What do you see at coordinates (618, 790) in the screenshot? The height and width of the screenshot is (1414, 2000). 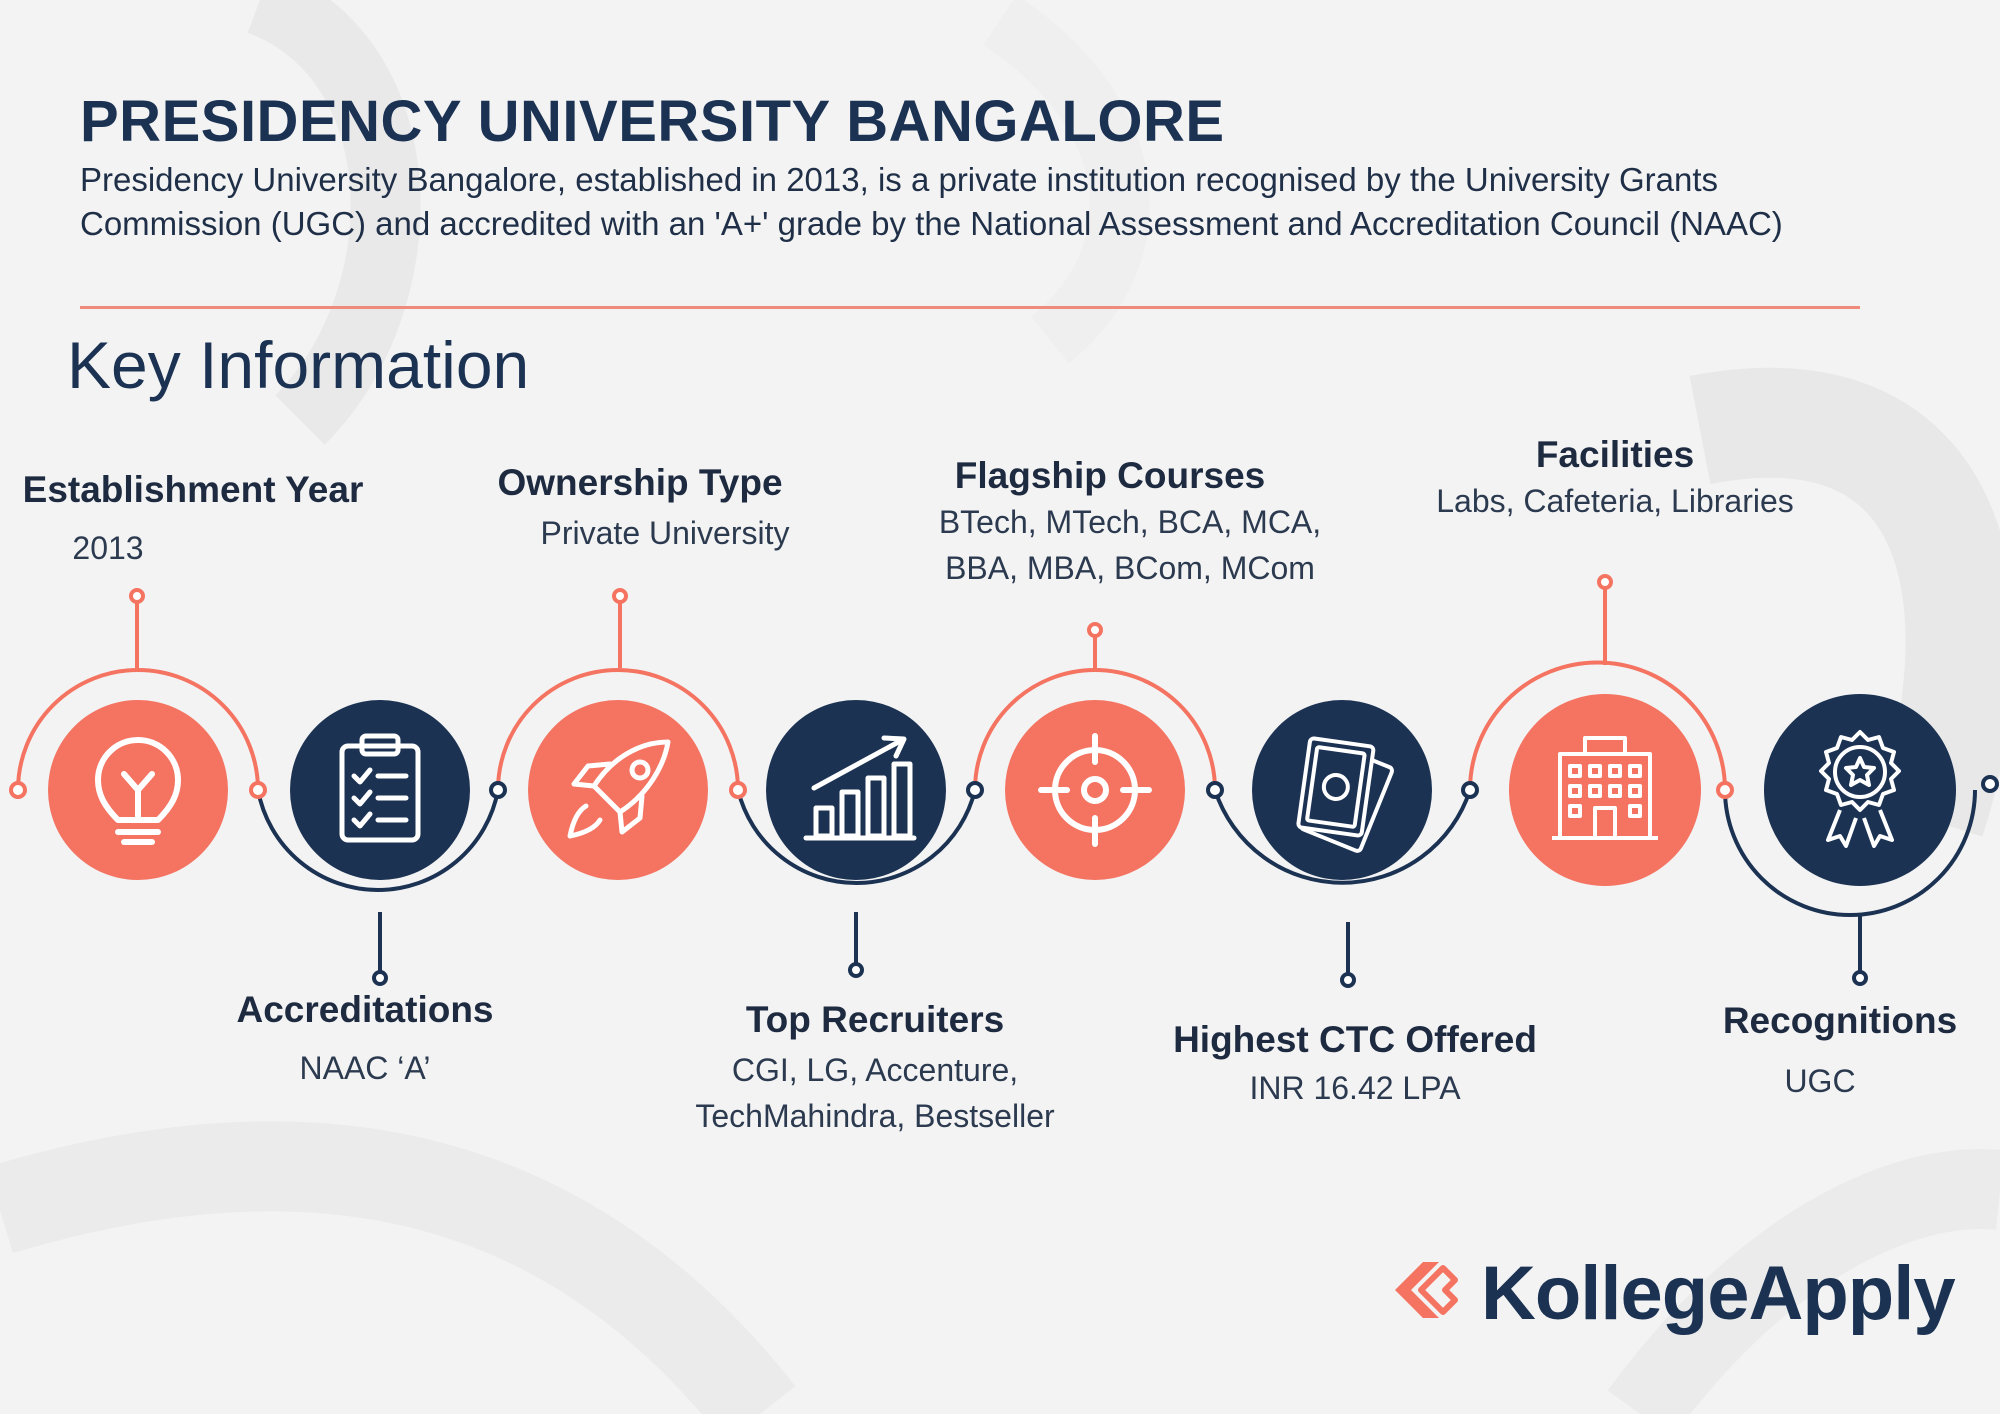 I see `rocket-icon` at bounding box center [618, 790].